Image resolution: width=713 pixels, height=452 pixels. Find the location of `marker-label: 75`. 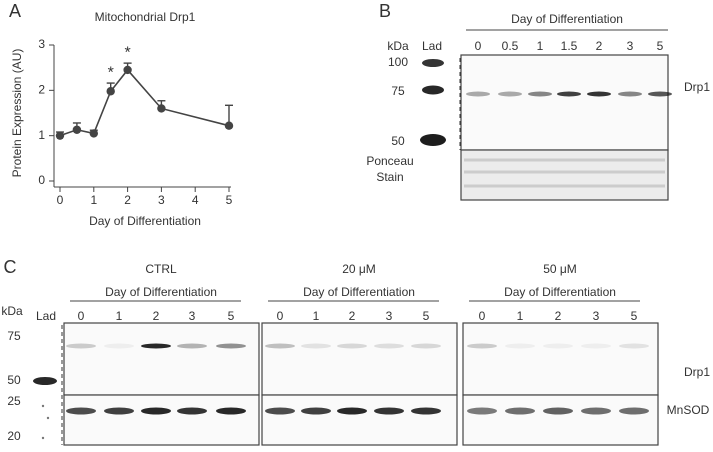

marker-label: 75 is located at coordinates (398, 91).